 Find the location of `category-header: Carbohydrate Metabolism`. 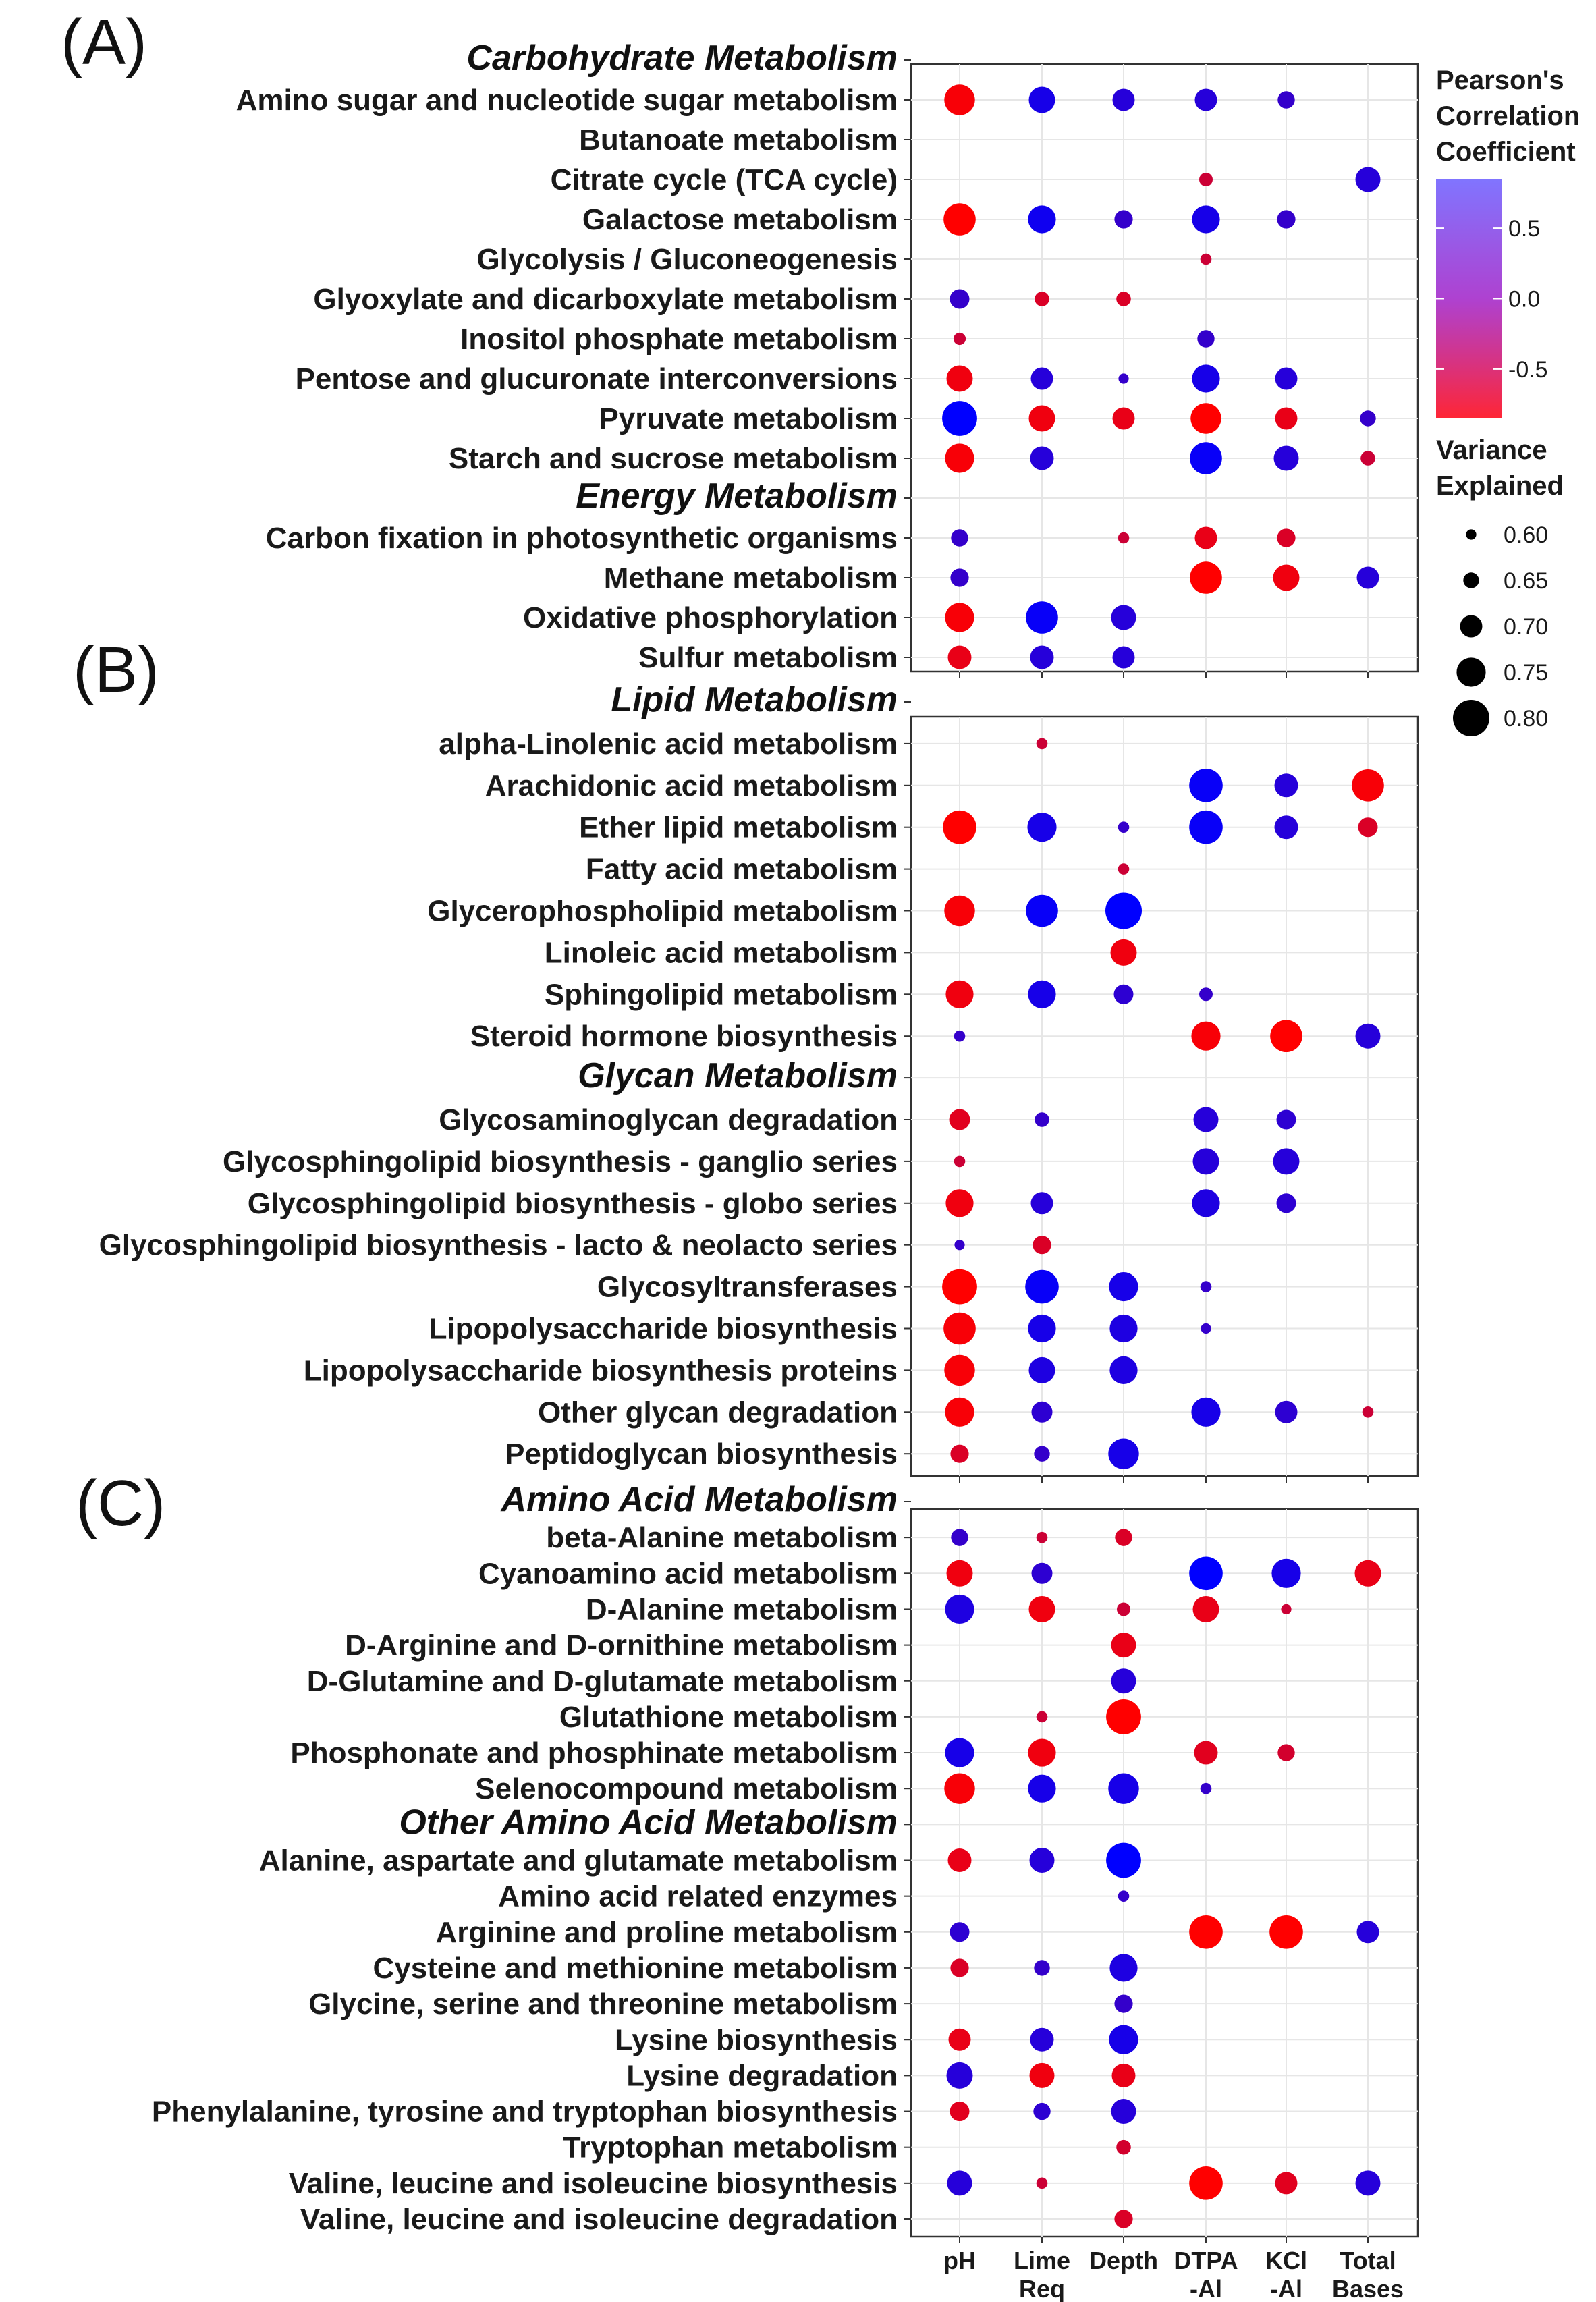

category-header: Carbohydrate Metabolism is located at coordinates (682, 58).